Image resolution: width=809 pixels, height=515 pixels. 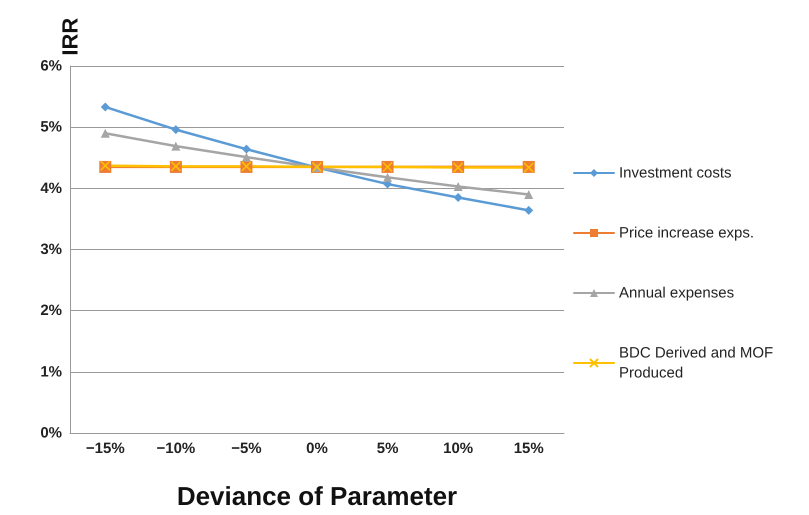 What do you see at coordinates (51, 311) in the screenshot?
I see `y-tick-label: 2%` at bounding box center [51, 311].